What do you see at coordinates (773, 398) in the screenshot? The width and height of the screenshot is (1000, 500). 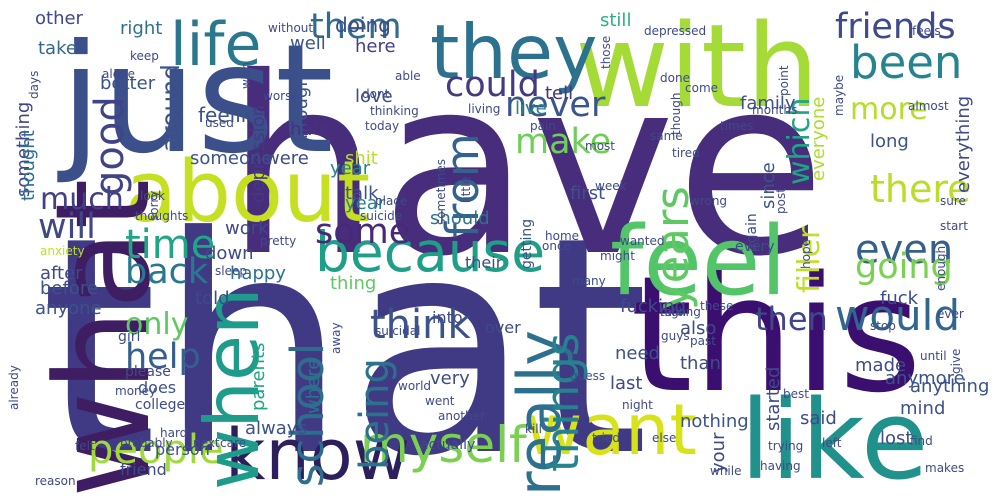 I see `word-cloud-word: started` at bounding box center [773, 398].